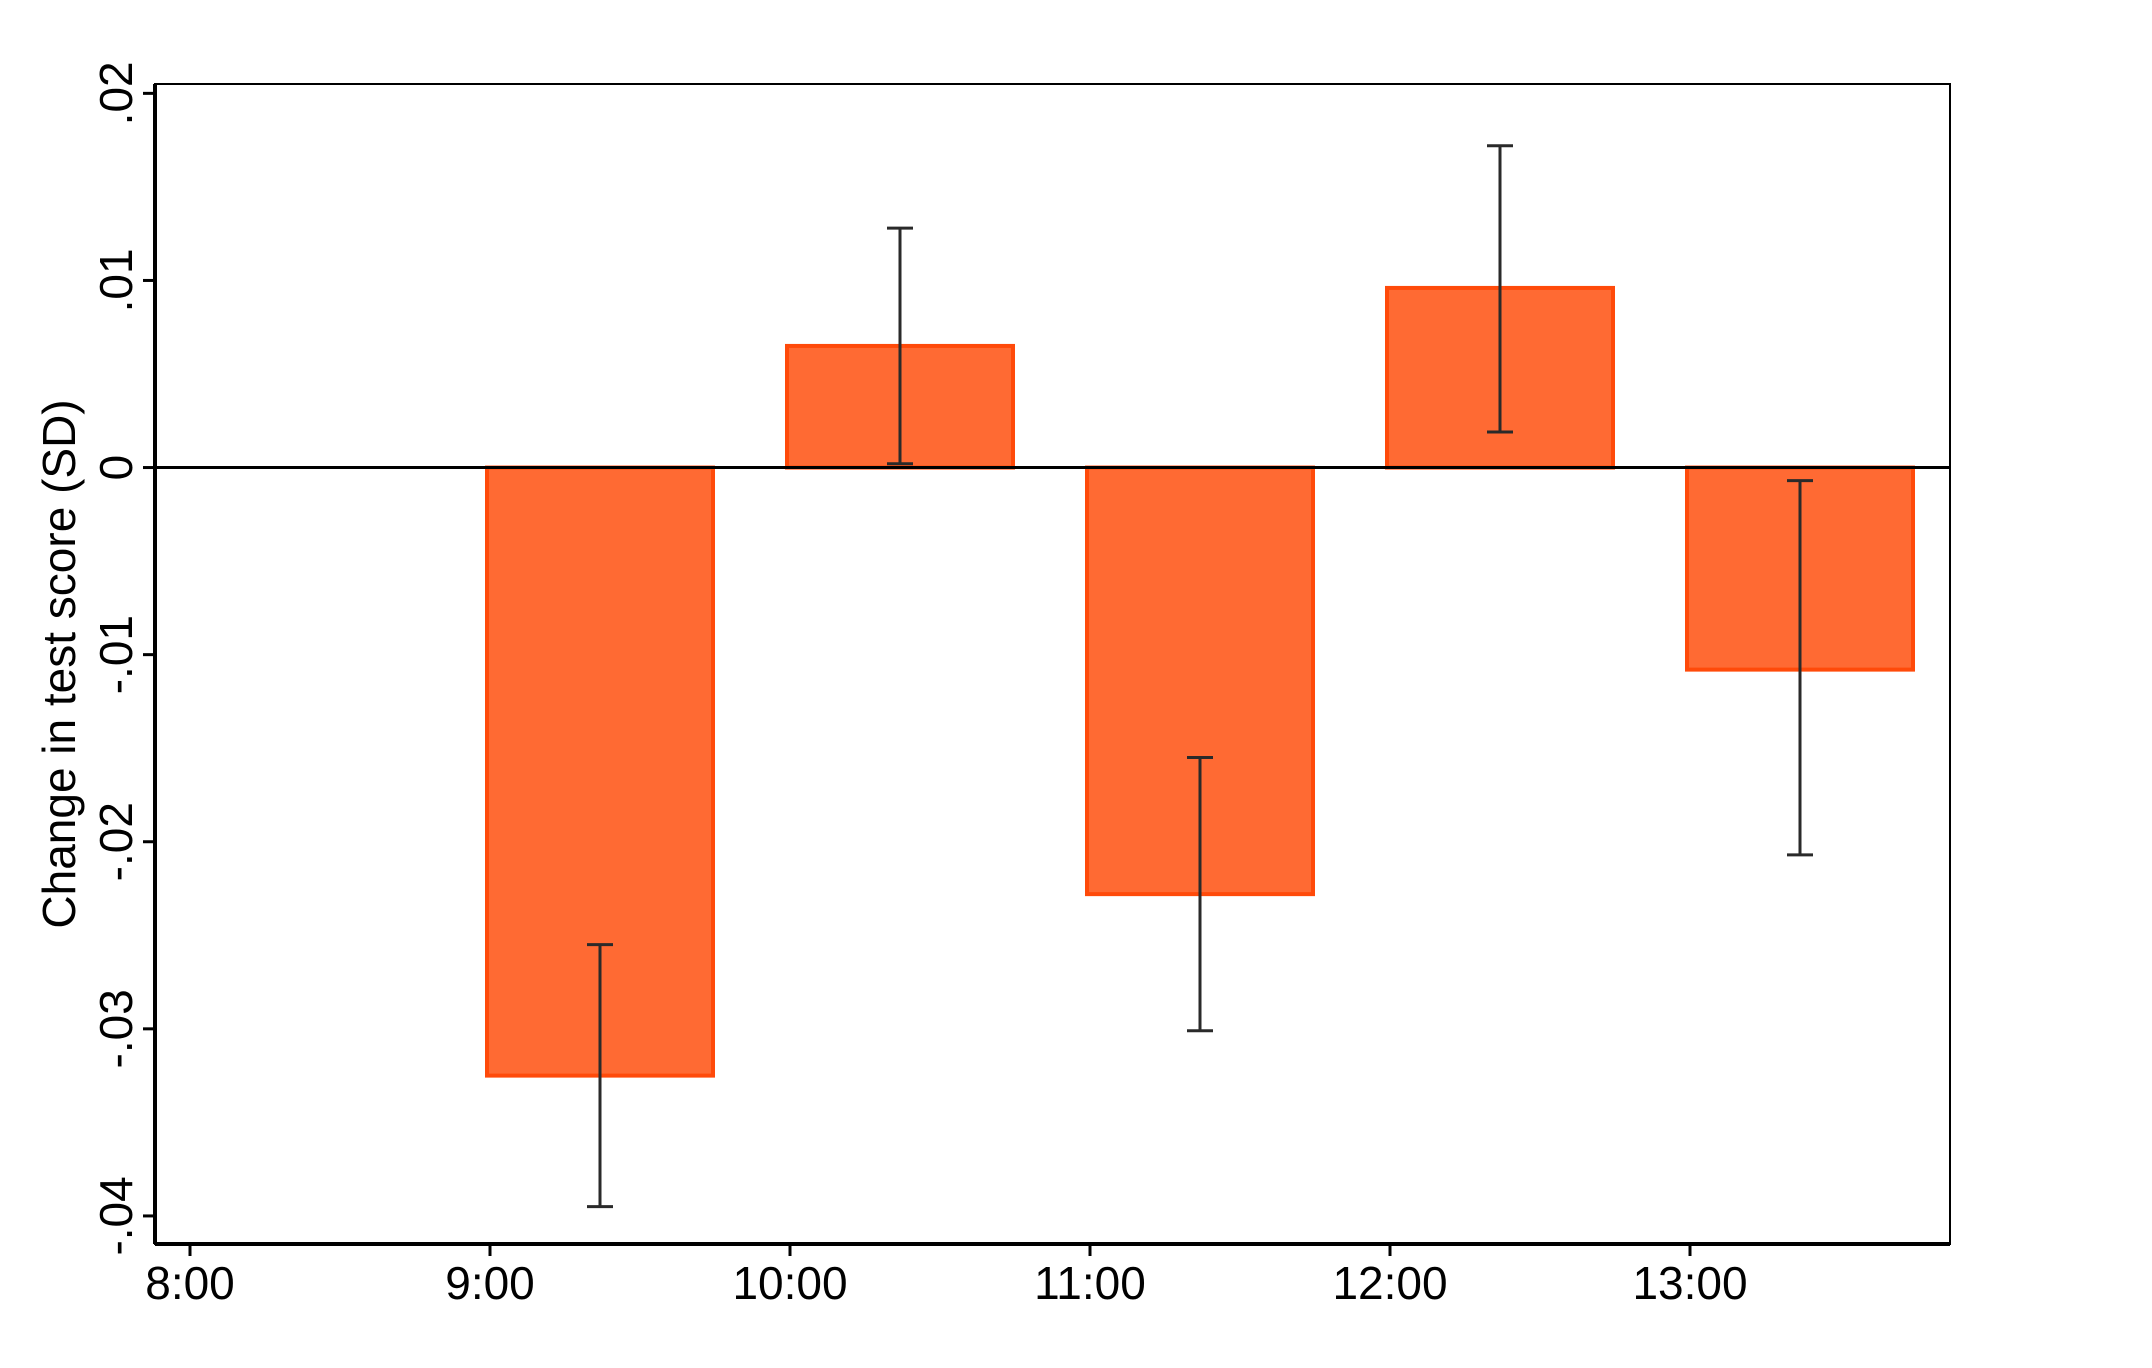 The height and width of the screenshot is (1368, 2152). I want to click on x-tick-label: 12:00, so click(1389, 1283).